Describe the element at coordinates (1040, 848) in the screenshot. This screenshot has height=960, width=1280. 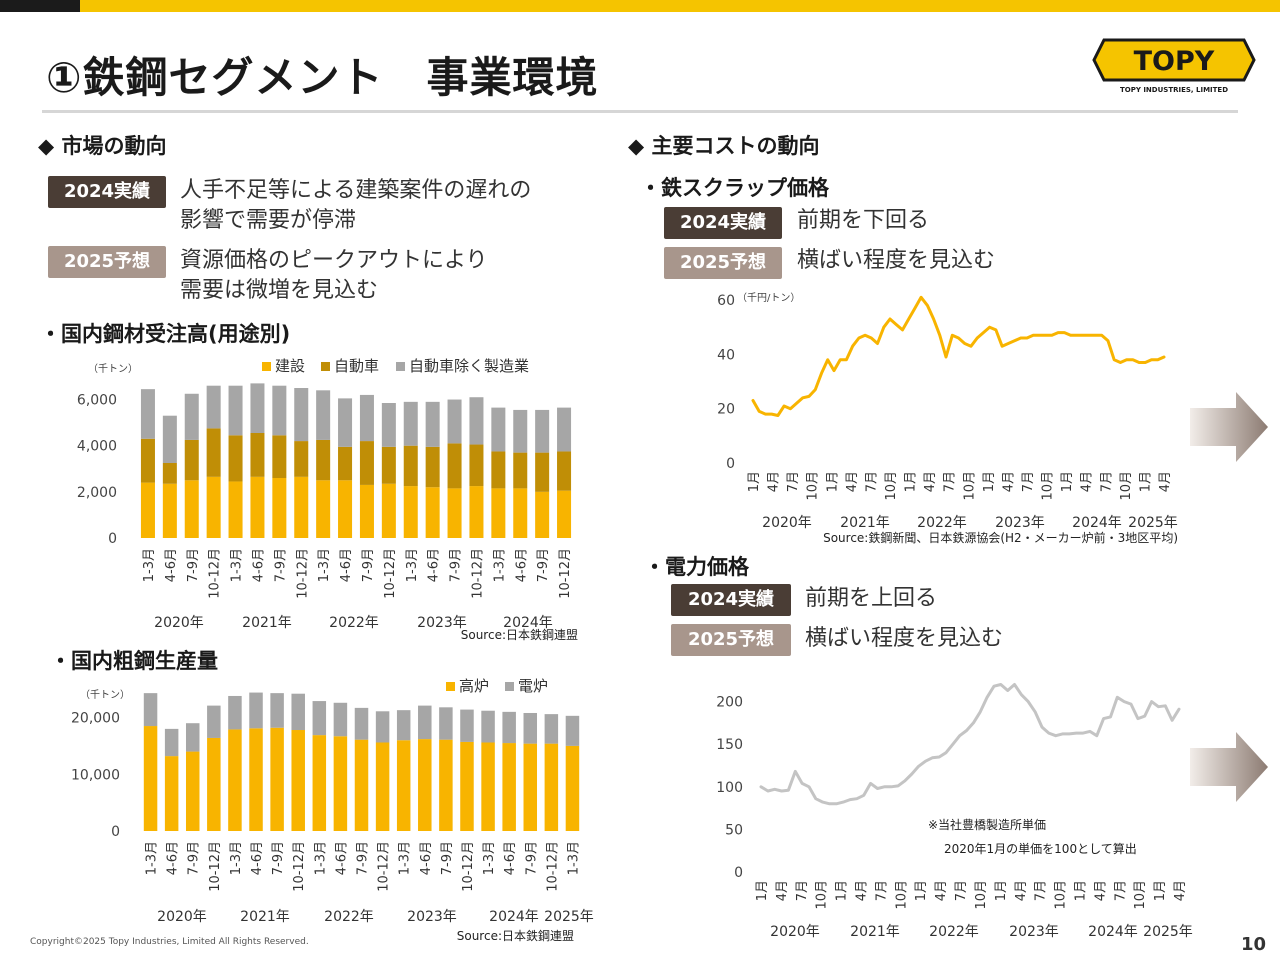
I see `chart-note-2: 2020年1月の単価を100として算出` at that location.